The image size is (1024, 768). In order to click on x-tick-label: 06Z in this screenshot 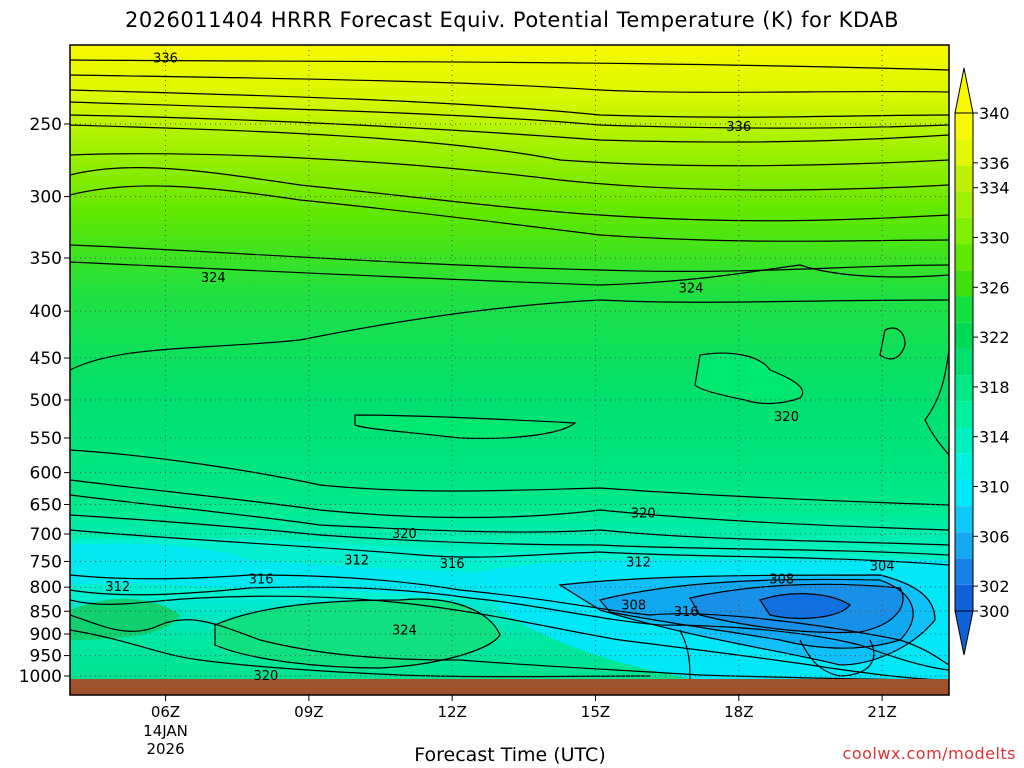, I will do `click(165, 712)`.